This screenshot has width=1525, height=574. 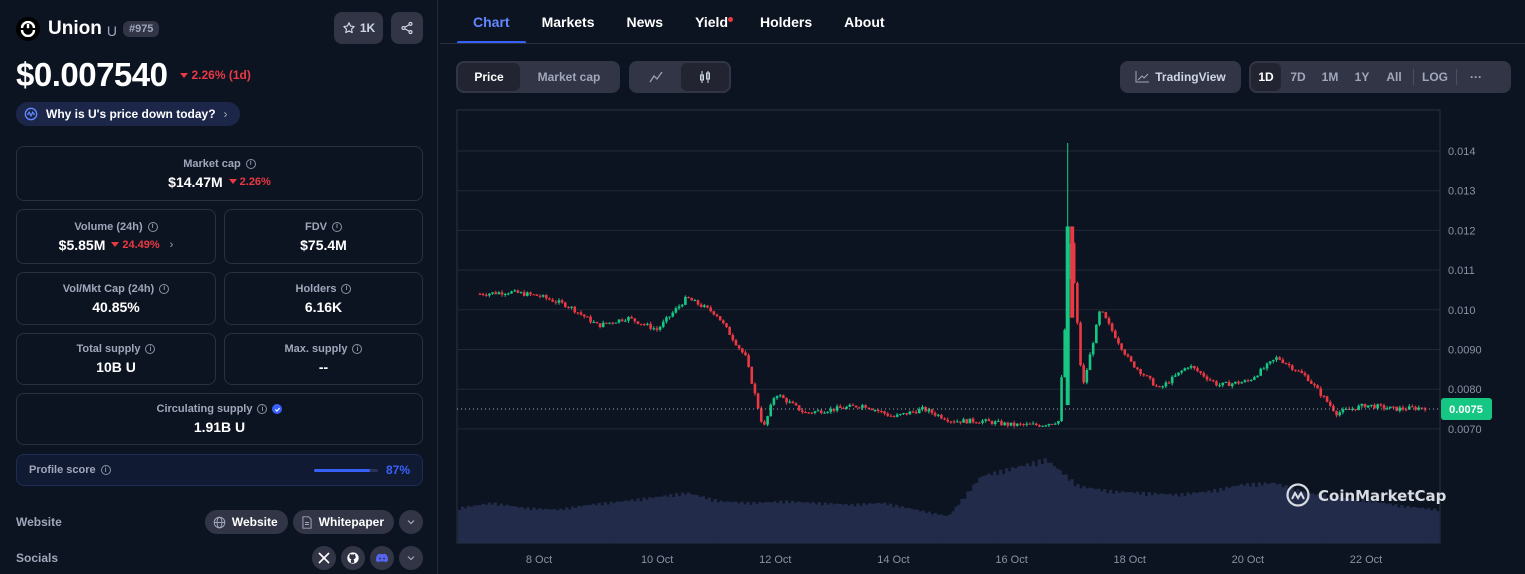 I want to click on share-button, so click(x=407, y=28).